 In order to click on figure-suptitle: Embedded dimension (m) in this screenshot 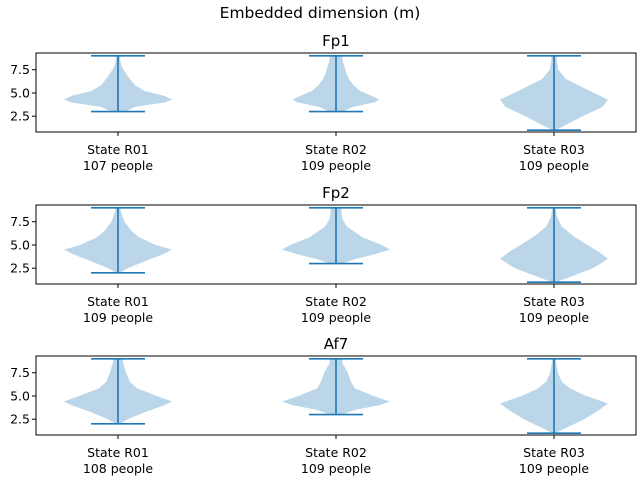, I will do `click(320, 13)`.